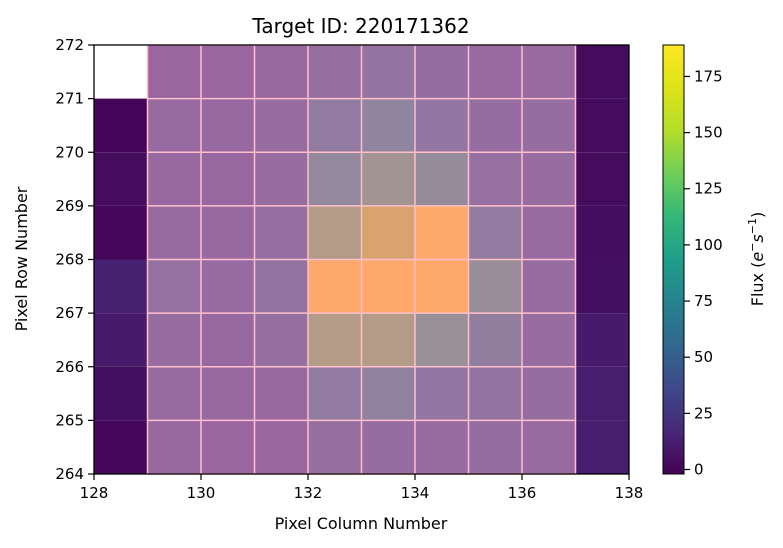 The image size is (783, 548). Describe the element at coordinates (757, 215) in the screenshot. I see `colorbar-label-suffix: )` at that location.